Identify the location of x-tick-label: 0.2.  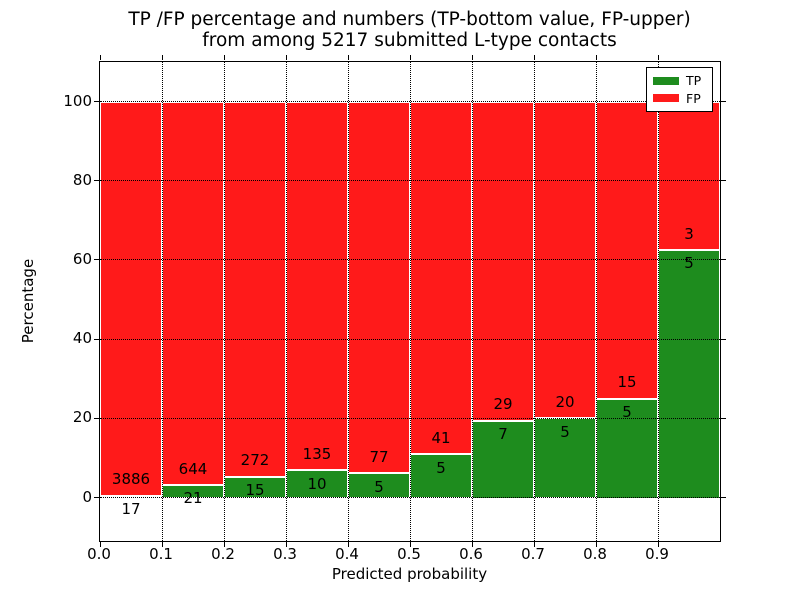
(223, 554).